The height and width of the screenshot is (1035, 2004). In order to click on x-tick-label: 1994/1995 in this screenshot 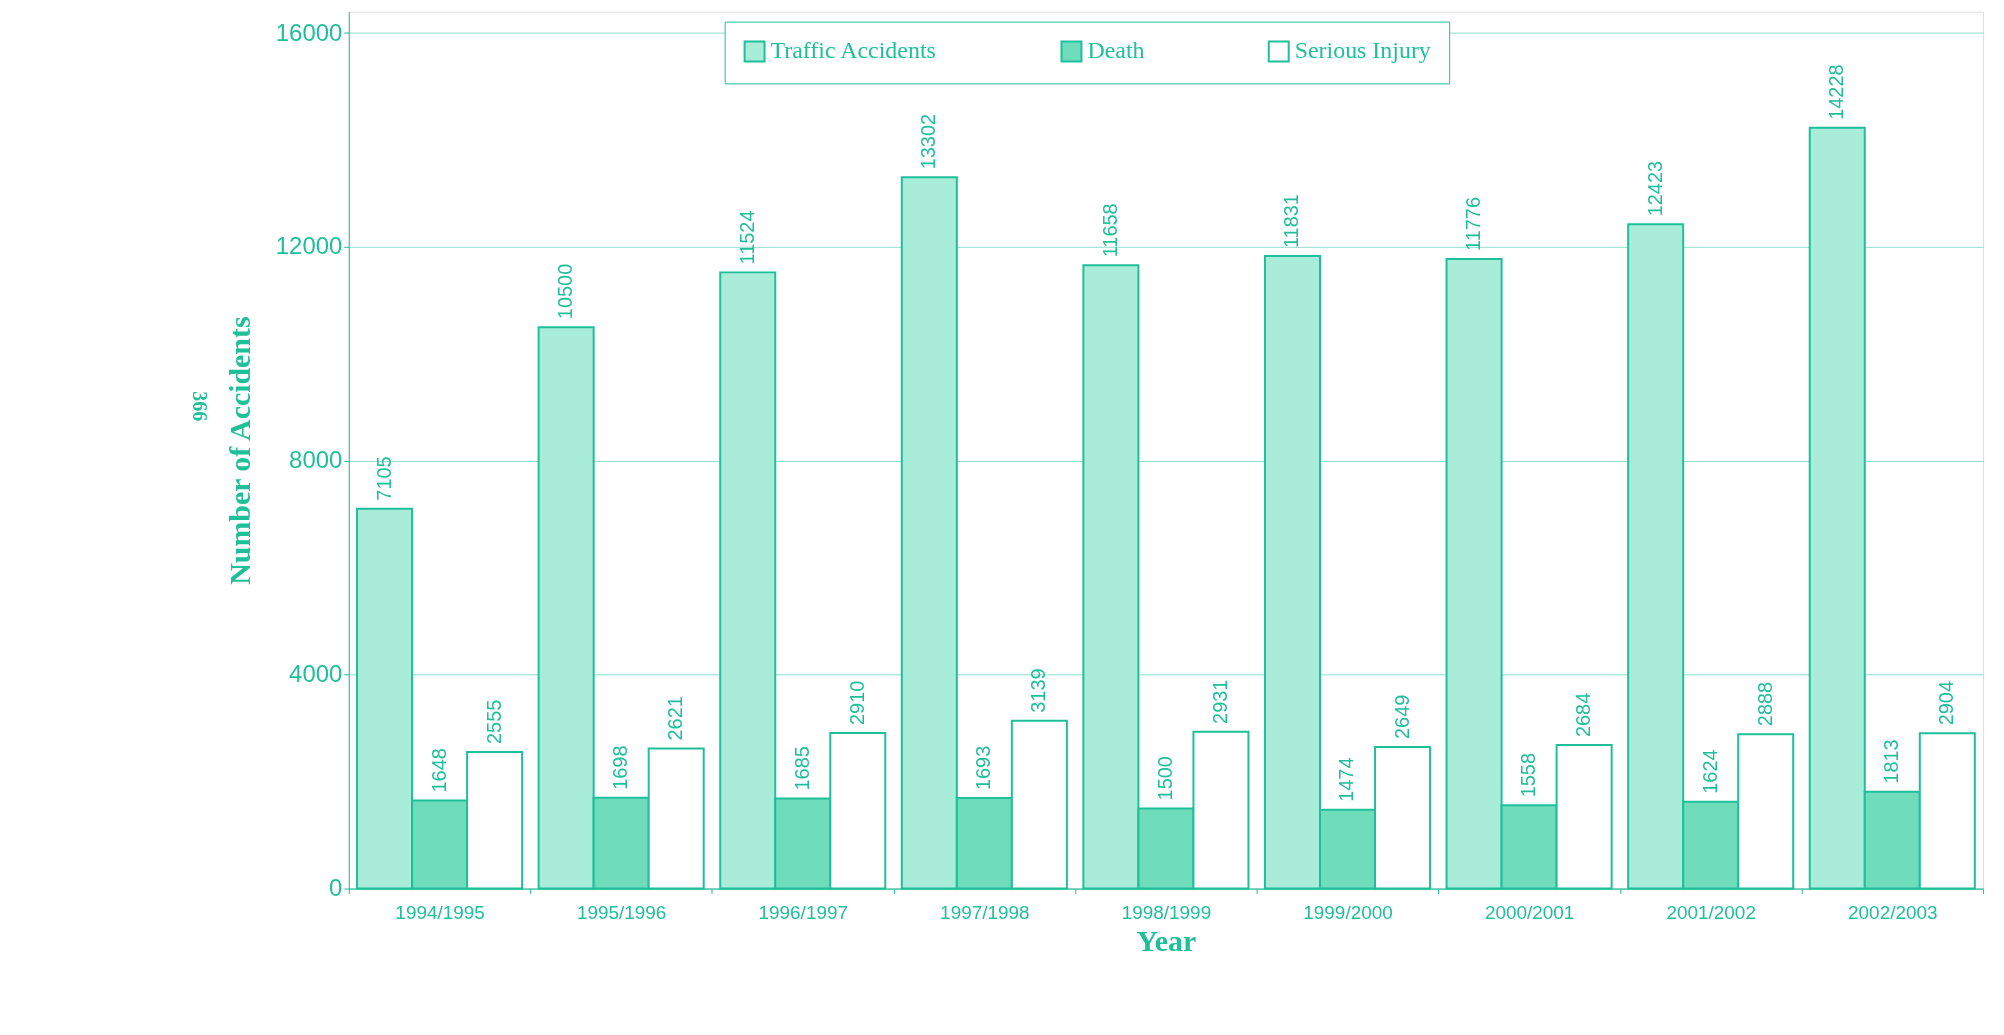, I will do `click(440, 912)`.